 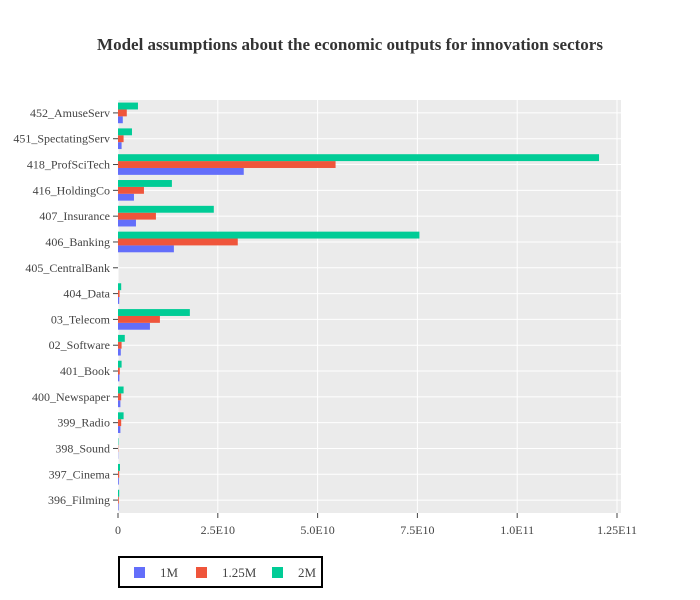 I want to click on y-tick-label: 400_Newspaper, so click(x=71, y=397).